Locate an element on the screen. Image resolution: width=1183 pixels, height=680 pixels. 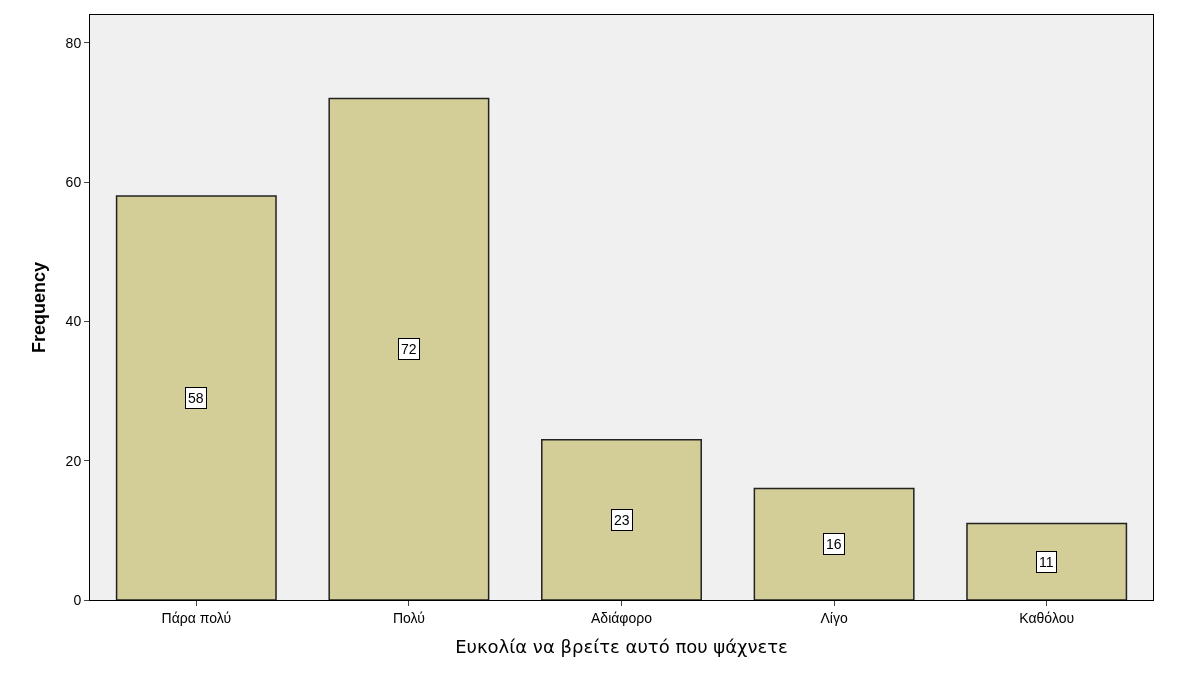
y-tick-label: 0 is located at coordinates (77, 599).